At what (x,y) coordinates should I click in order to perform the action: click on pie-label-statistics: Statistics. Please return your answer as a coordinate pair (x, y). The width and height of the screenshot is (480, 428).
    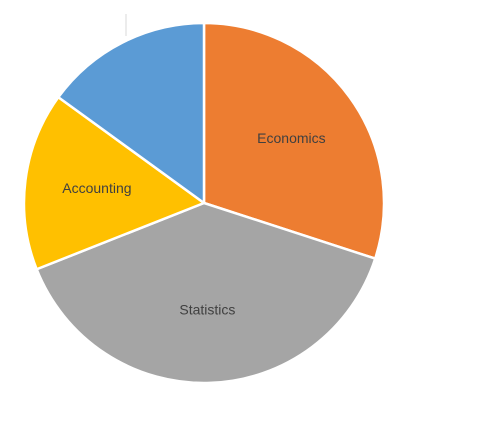
    Looking at the image, I should click on (207, 310).